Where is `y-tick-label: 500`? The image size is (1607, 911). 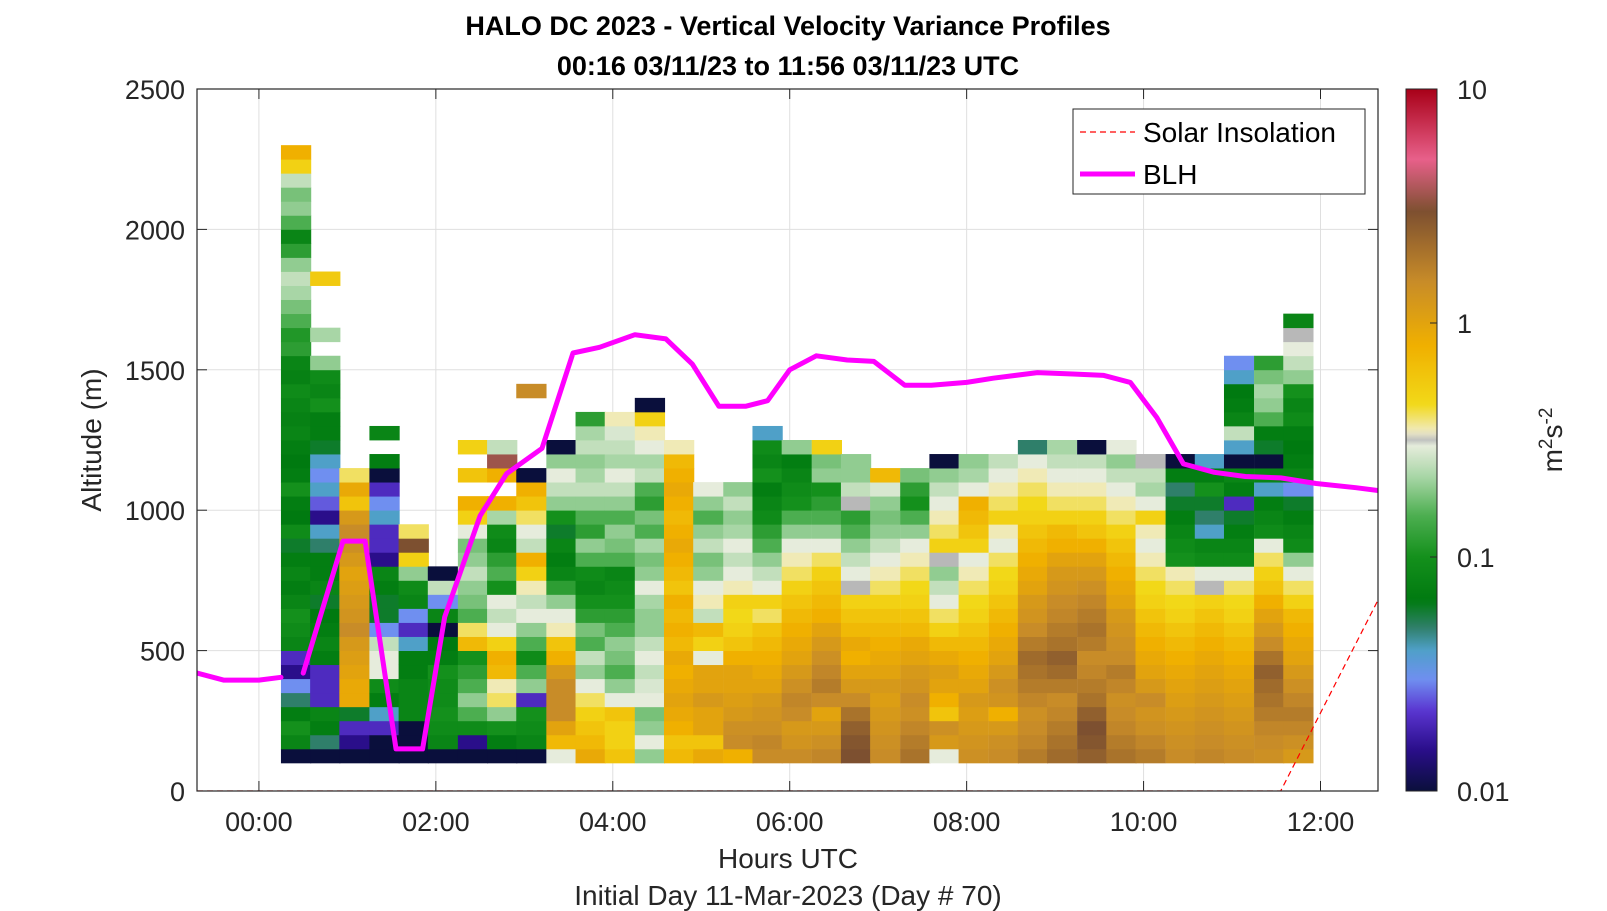
y-tick-label: 500 is located at coordinates (162, 652).